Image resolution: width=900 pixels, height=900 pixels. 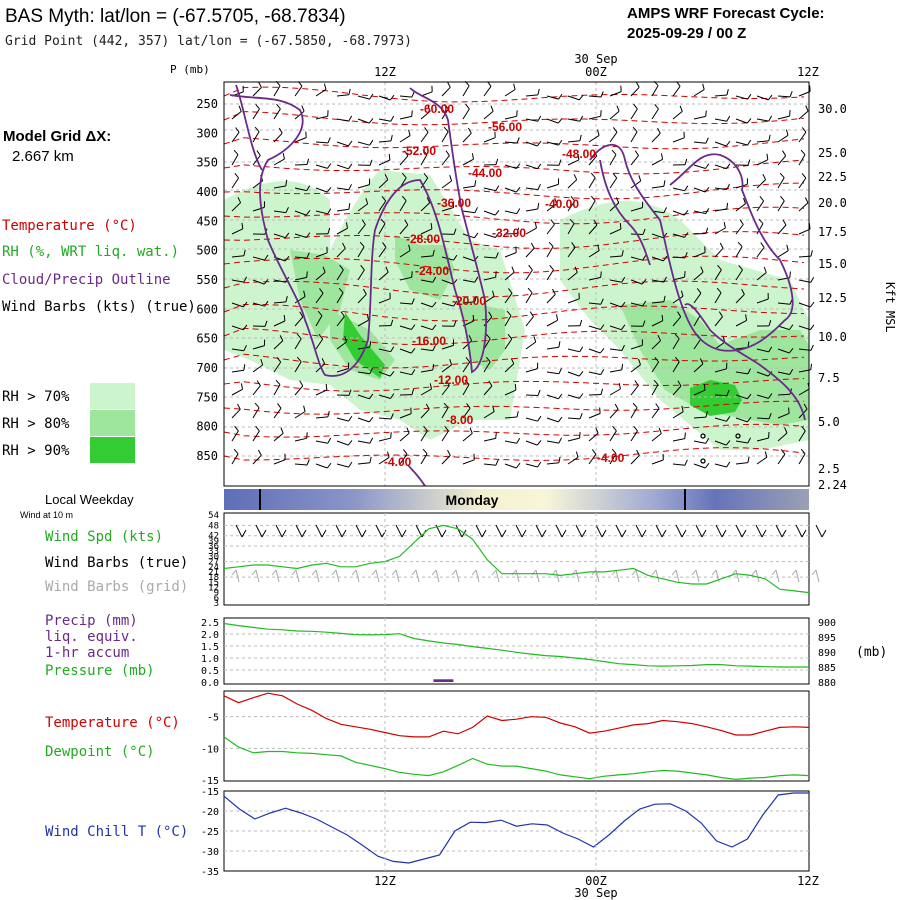 What do you see at coordinates (832, 232) in the screenshot?
I see `height-tick: 17.5` at bounding box center [832, 232].